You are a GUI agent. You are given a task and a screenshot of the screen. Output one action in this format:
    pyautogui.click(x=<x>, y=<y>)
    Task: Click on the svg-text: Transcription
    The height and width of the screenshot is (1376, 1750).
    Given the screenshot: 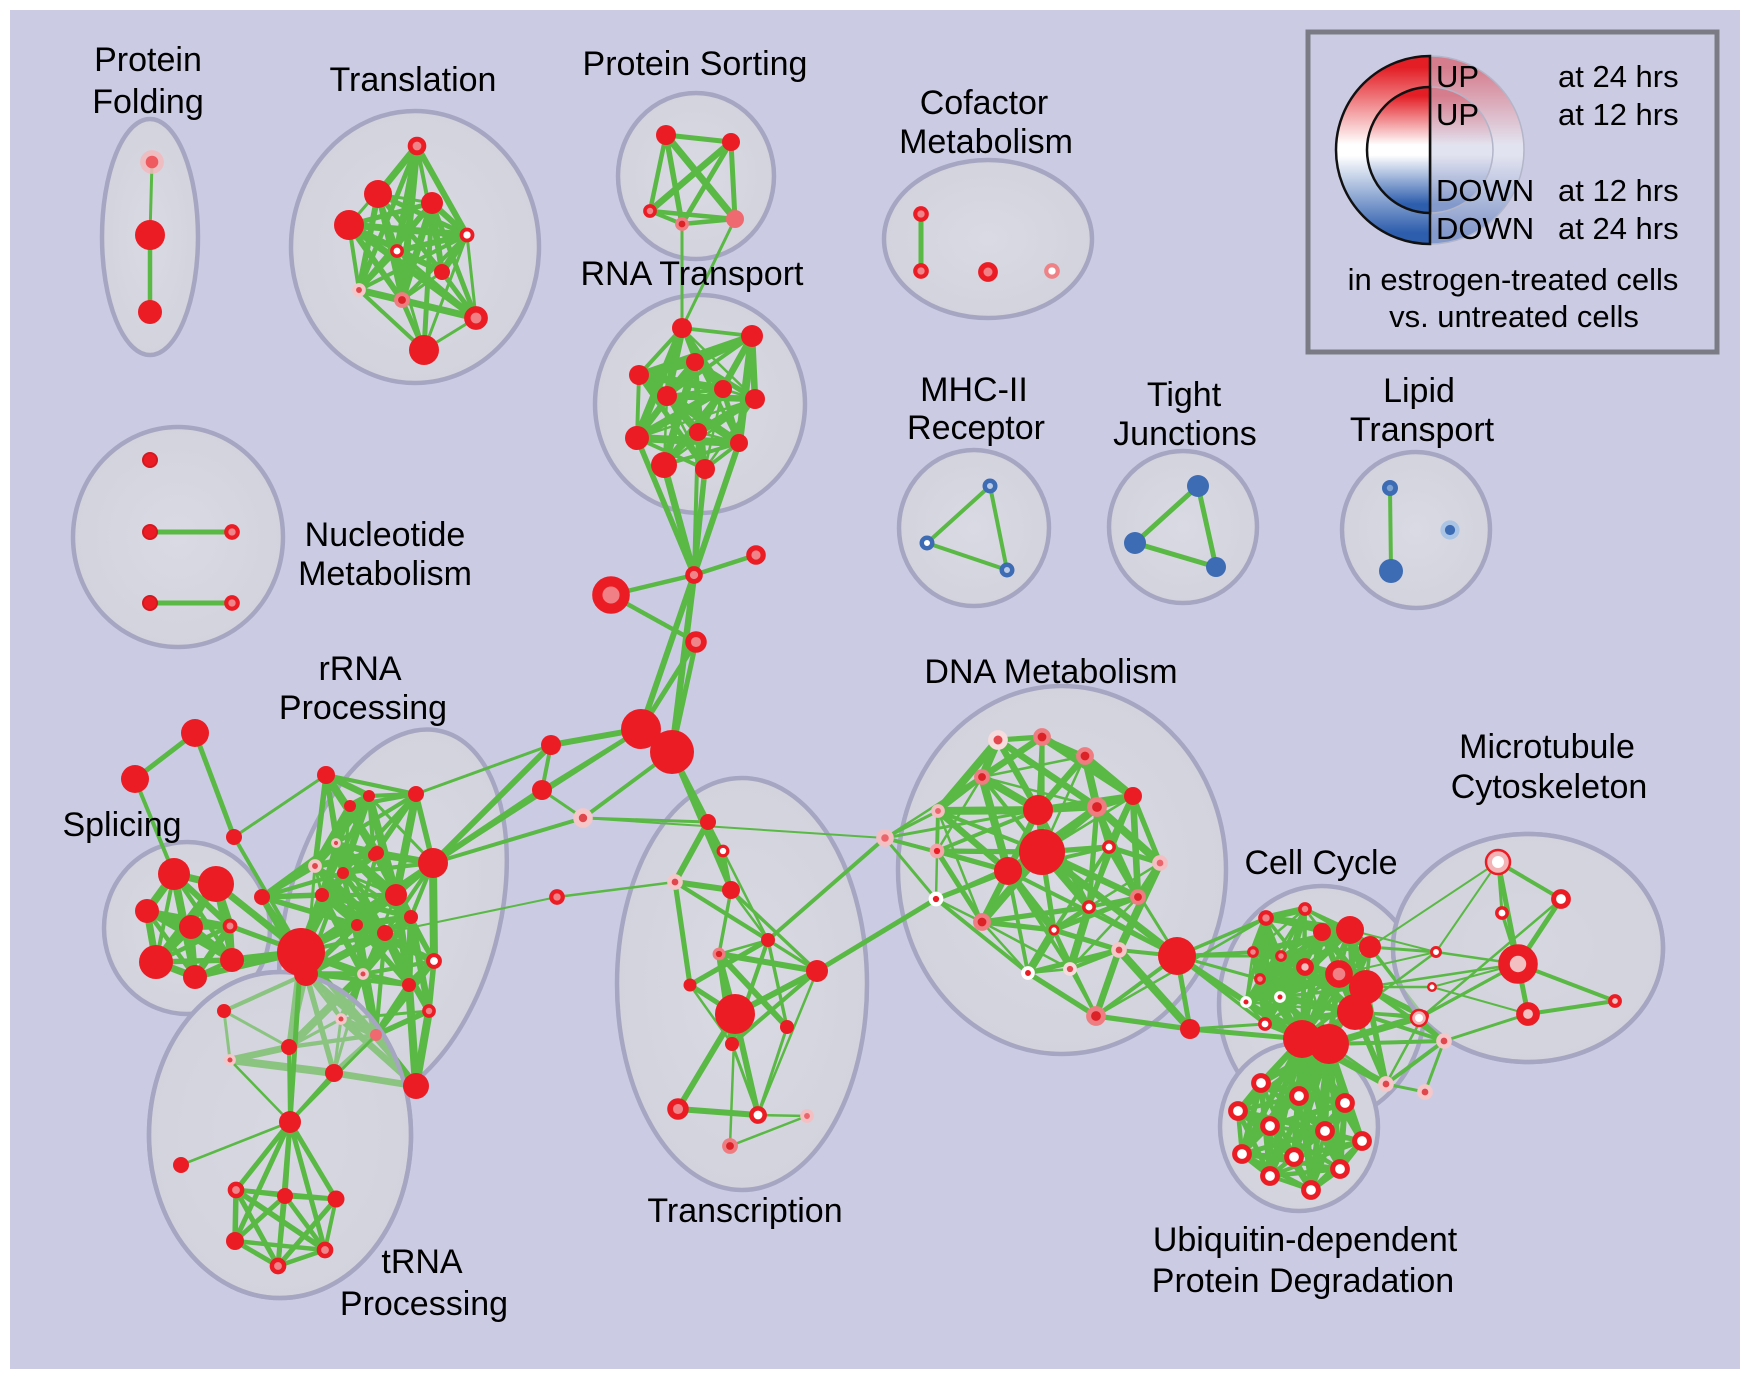 What is the action you would take?
    pyautogui.click(x=744, y=1211)
    